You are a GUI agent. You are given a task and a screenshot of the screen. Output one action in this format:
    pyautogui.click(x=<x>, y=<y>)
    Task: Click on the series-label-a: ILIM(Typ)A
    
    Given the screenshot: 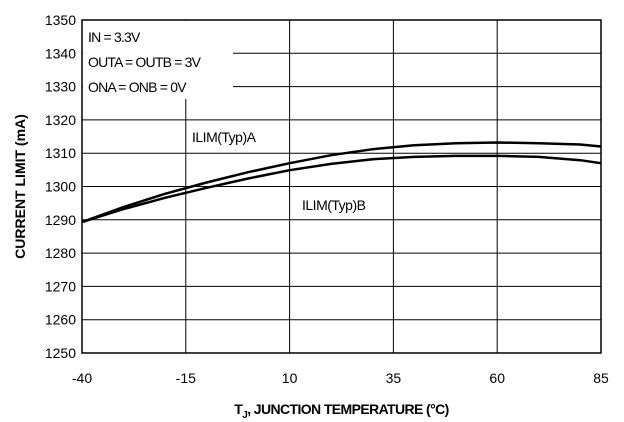 What is the action you would take?
    pyautogui.click(x=224, y=137)
    